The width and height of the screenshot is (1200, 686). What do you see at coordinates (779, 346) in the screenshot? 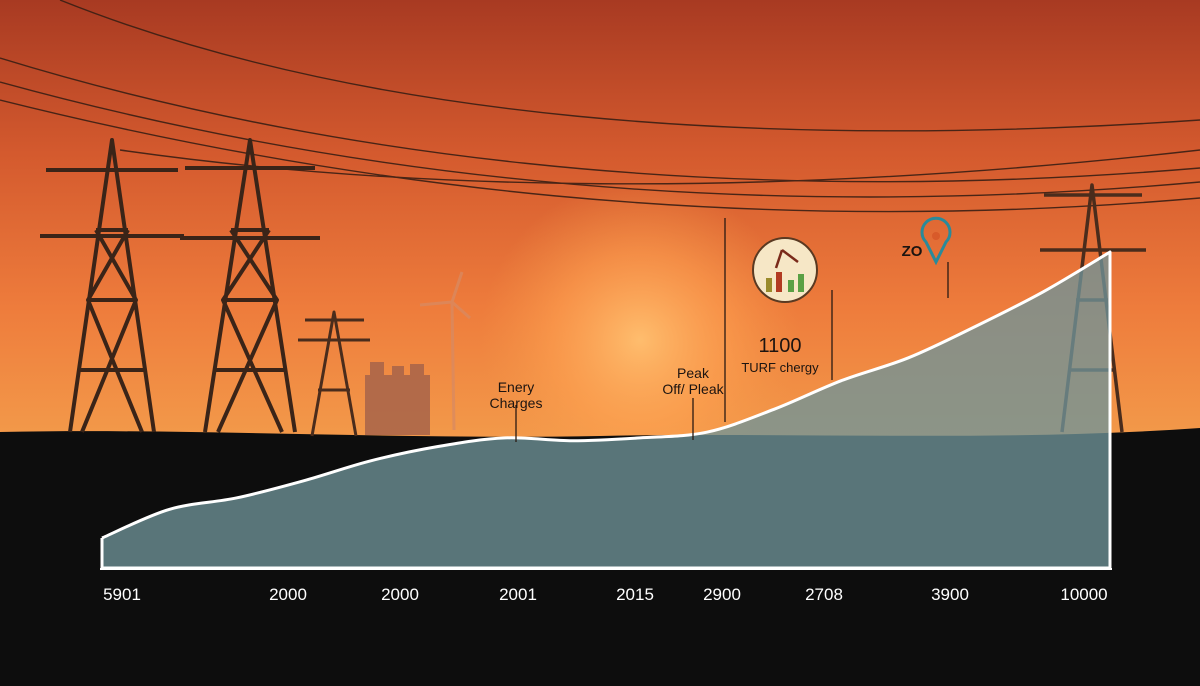
I see `annotation-label: 1100` at bounding box center [779, 346].